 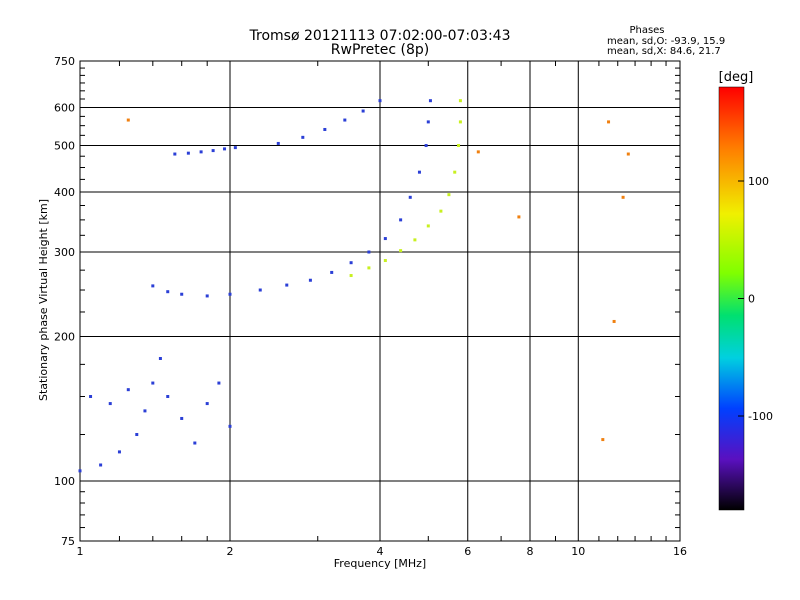 What do you see at coordinates (80, 551) in the screenshot?
I see `x-tick-label: 1` at bounding box center [80, 551].